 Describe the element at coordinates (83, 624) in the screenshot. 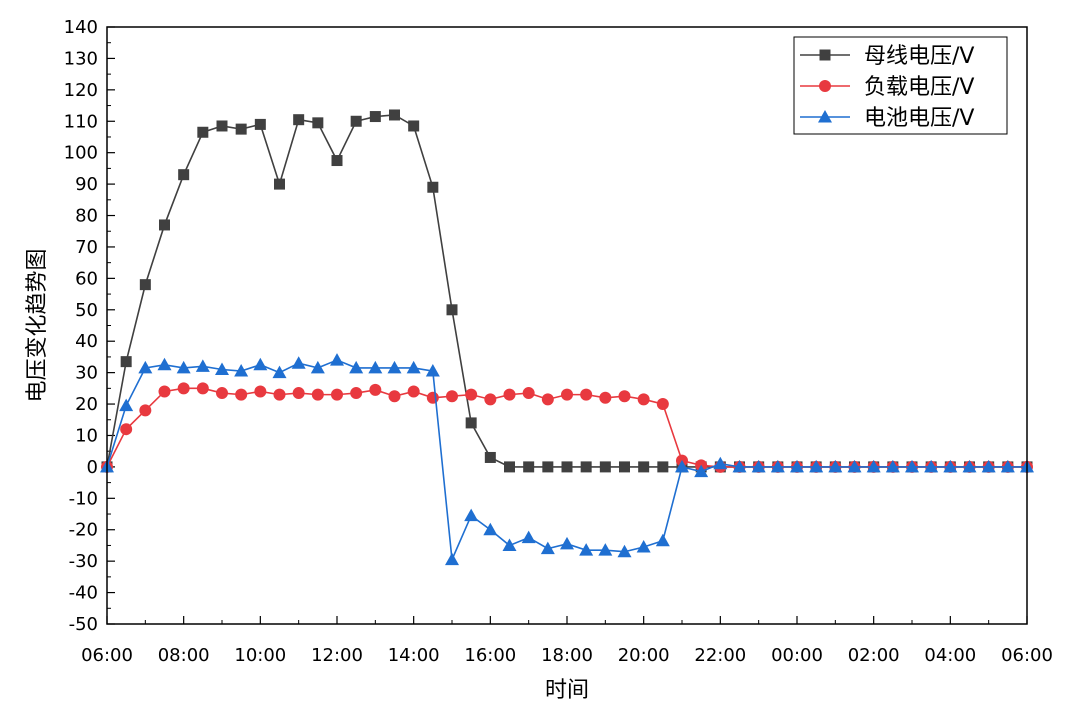

I see `y-tick-label: -50` at that location.